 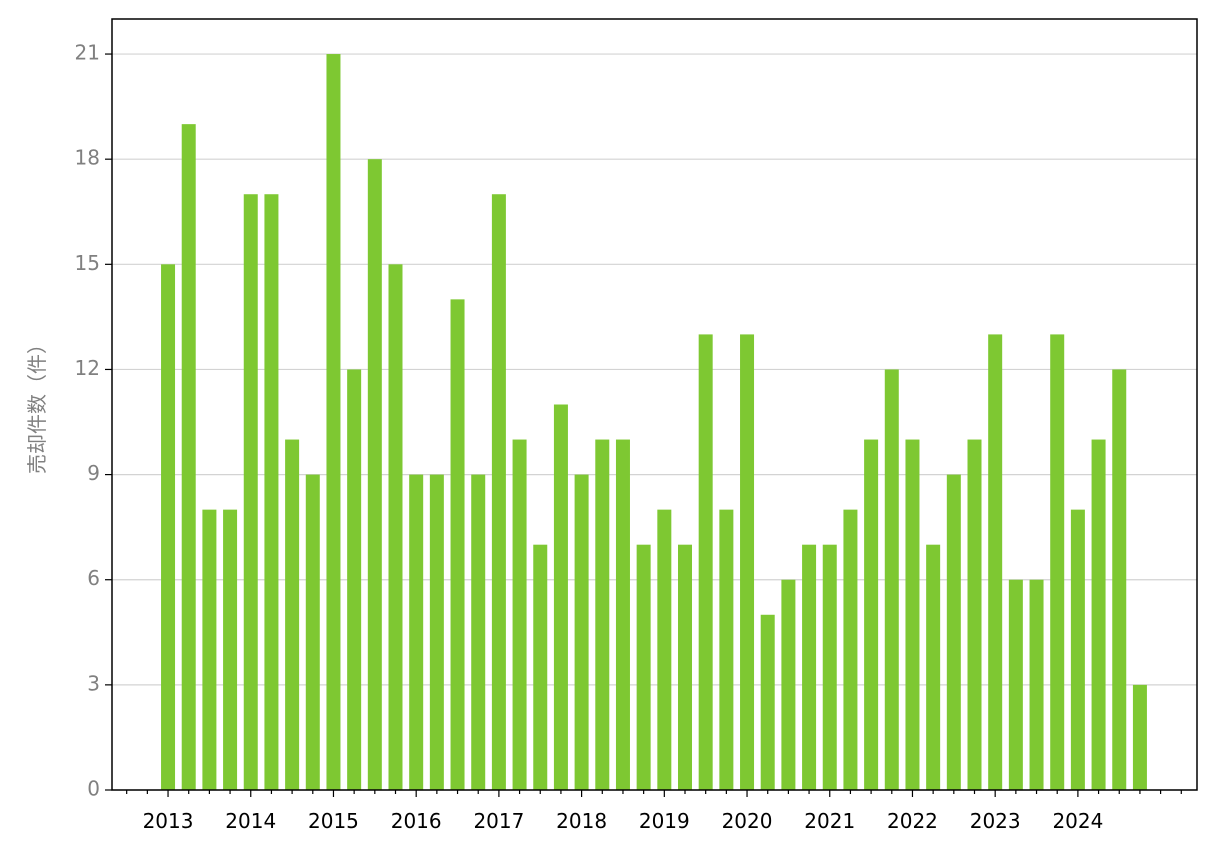 What do you see at coordinates (87, 53) in the screenshot?
I see `y-tick-label: 21` at bounding box center [87, 53].